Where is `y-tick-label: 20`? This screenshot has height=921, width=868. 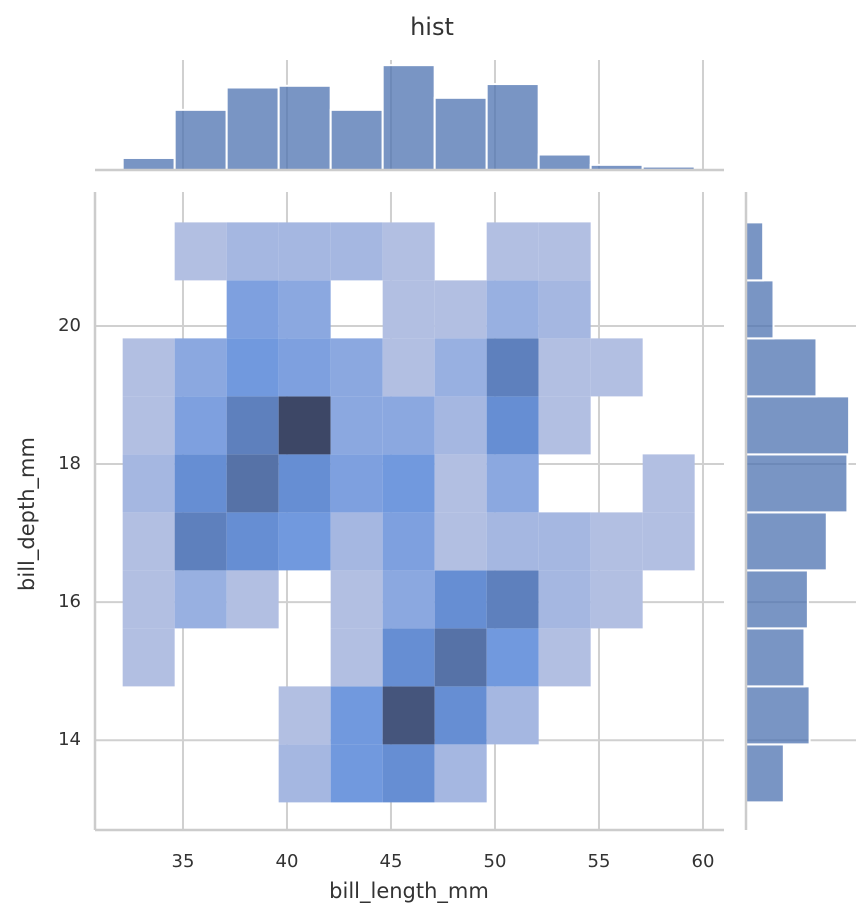
y-tick-label: 20 is located at coordinates (69, 325).